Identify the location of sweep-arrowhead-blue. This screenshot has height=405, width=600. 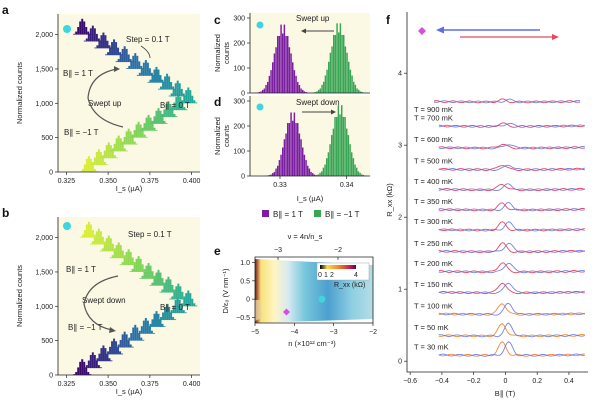
(440, 30).